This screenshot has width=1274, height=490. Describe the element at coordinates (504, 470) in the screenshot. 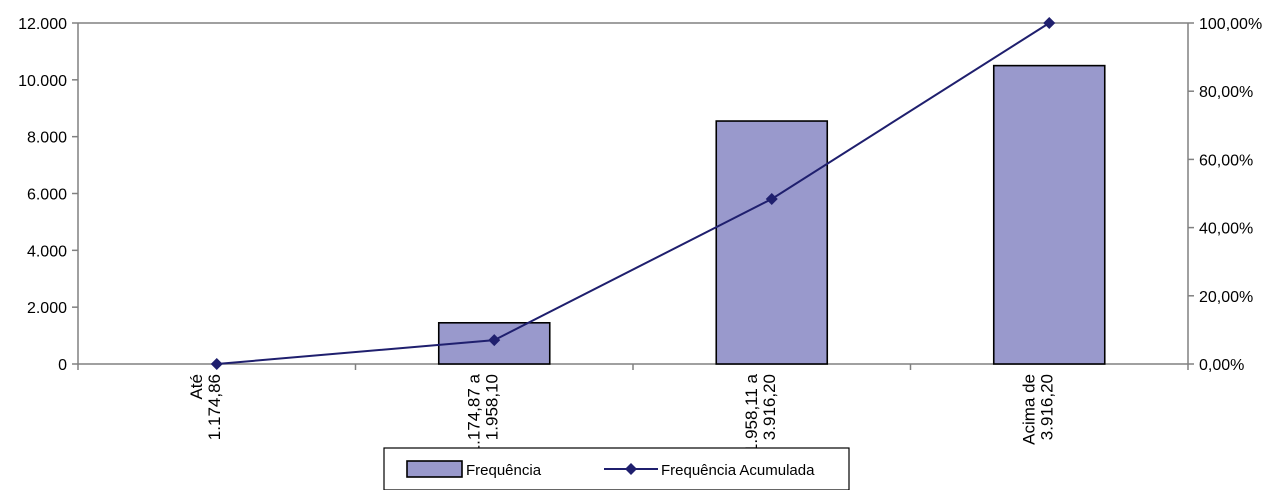

I see `legend-label-frequencia: Frequência` at that location.